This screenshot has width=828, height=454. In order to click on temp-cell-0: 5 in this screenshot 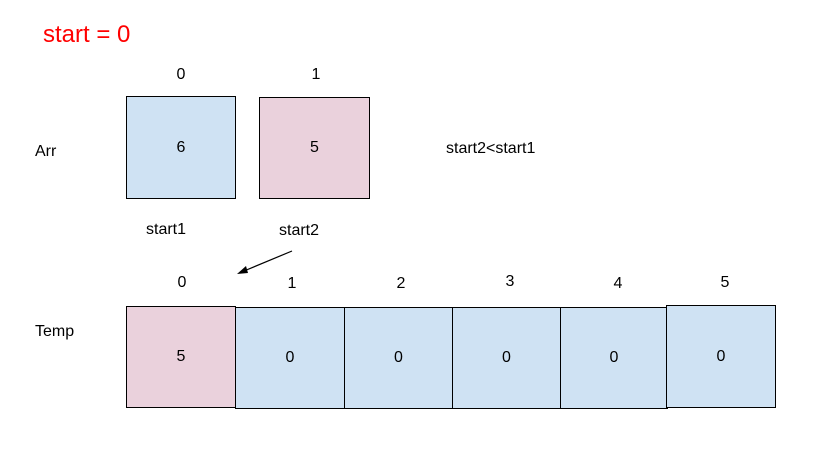, I will do `click(181, 357)`.